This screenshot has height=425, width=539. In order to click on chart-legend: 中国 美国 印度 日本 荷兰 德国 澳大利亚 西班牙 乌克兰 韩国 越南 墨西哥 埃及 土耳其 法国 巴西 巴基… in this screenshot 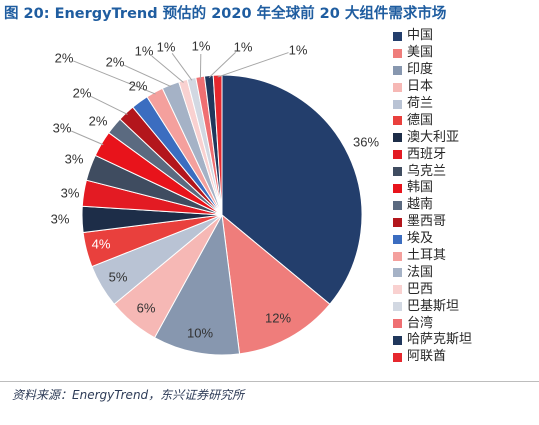, I will do `click(432, 197)`.